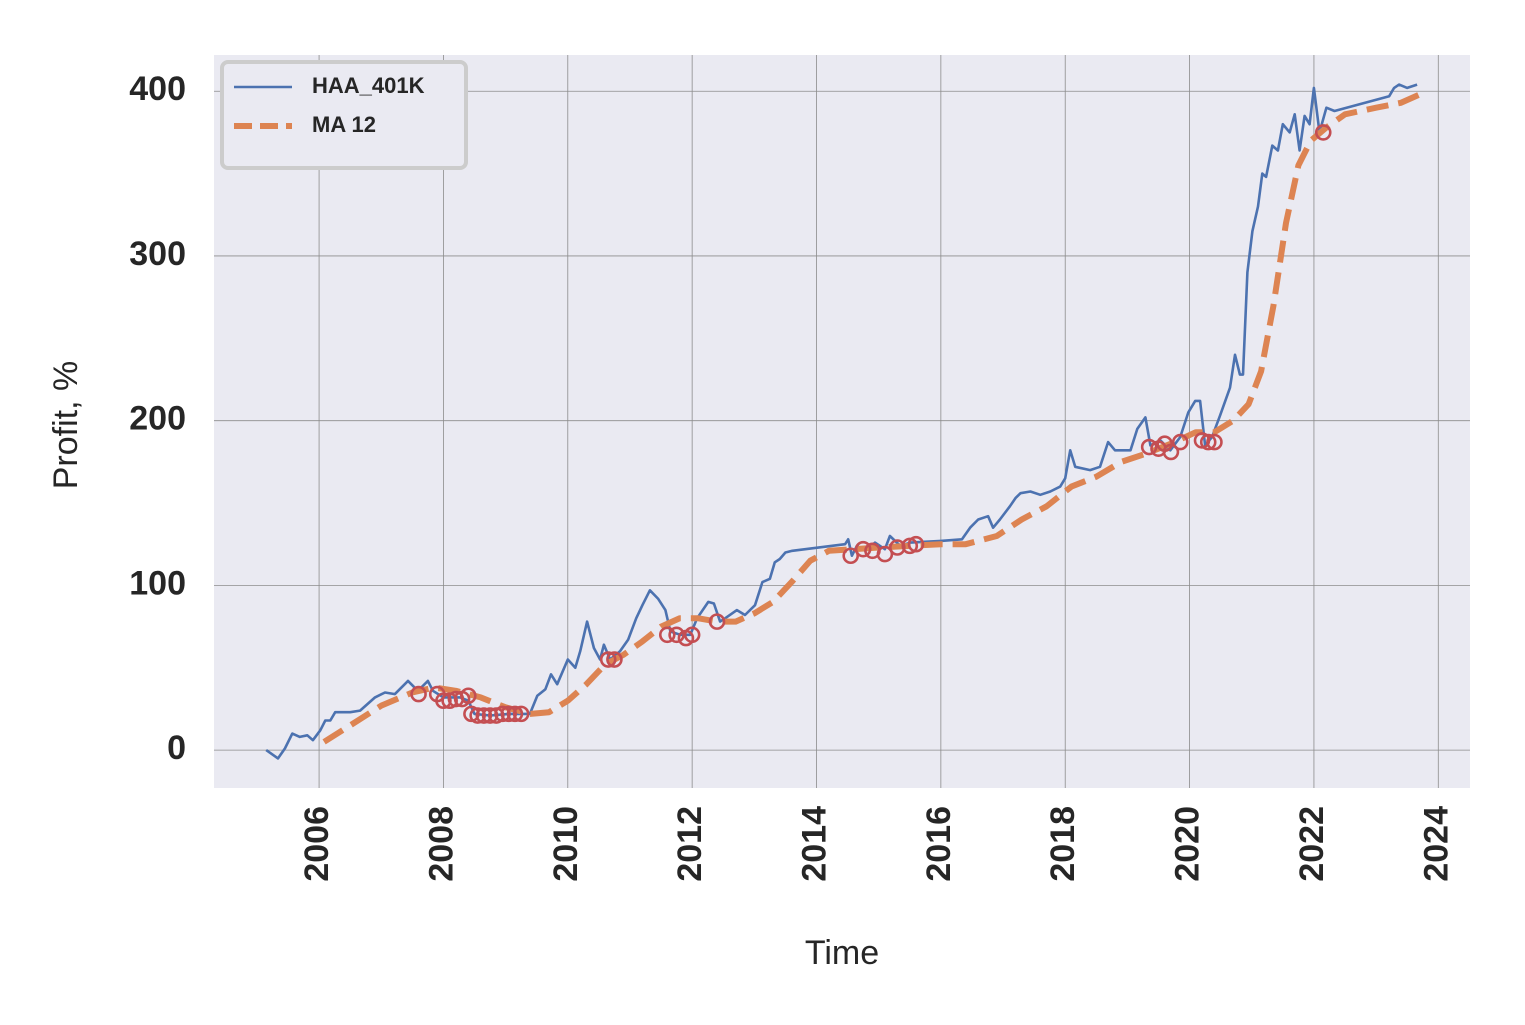 This screenshot has height=1025, width=1525. Describe the element at coordinates (157, 419) in the screenshot. I see `y-tick-label: 200` at that location.